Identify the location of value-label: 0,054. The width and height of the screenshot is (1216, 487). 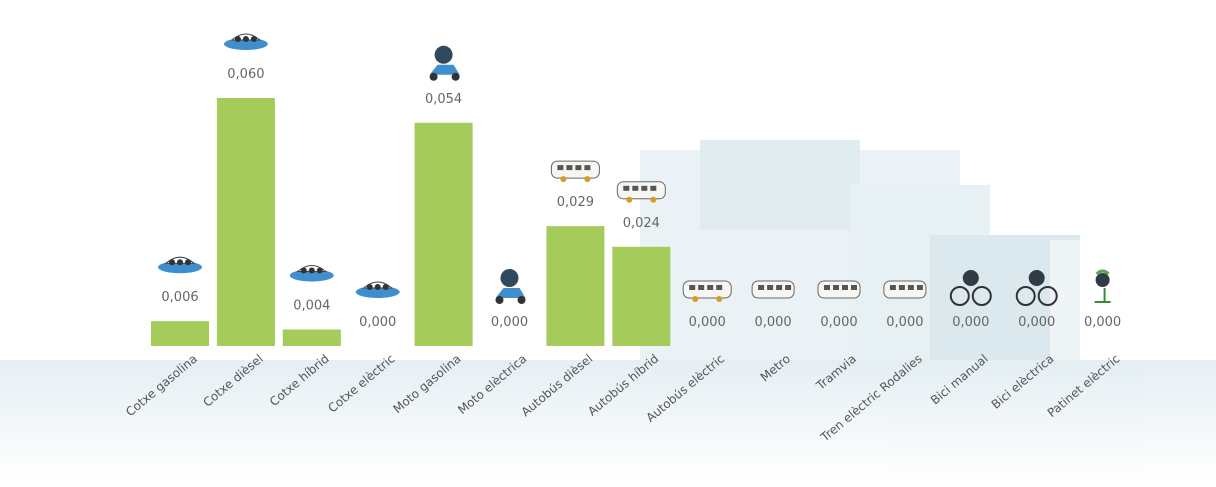
(443, 99).